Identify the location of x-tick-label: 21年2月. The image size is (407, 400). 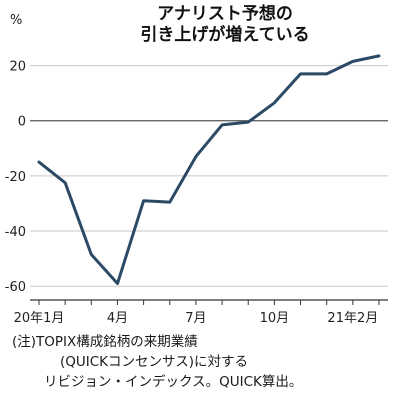
(352, 318).